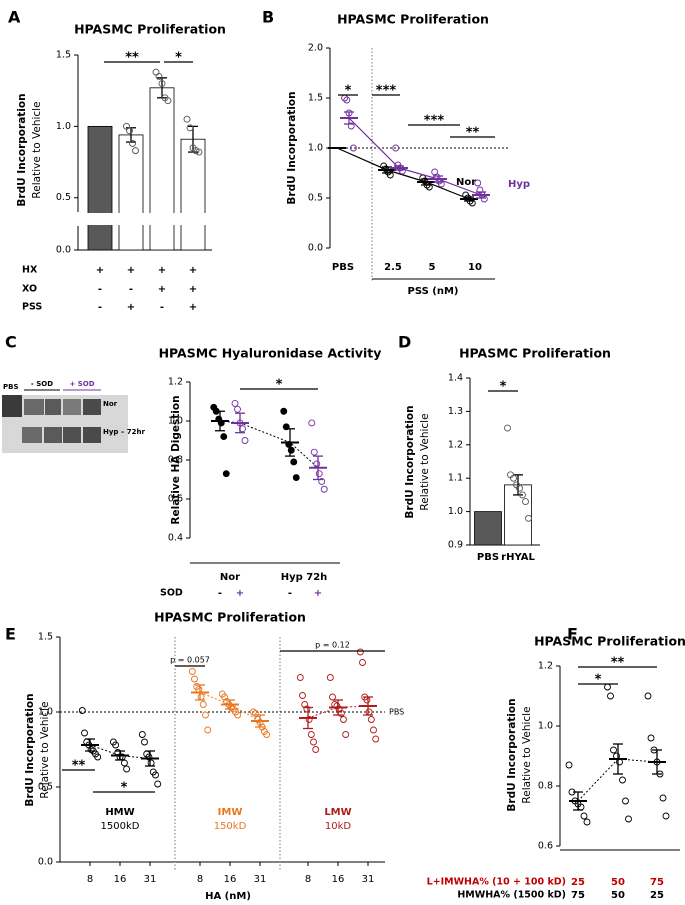 The height and width of the screenshot is (905, 685). I want to click on panel-letter: F, so click(572, 634).